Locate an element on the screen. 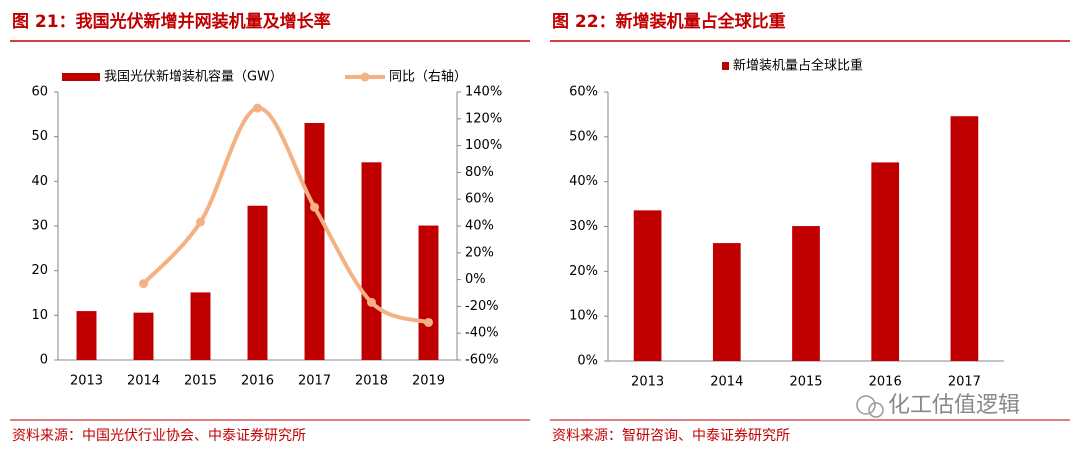 This screenshot has width=1080, height=453. y2-tick-label: 20% is located at coordinates (479, 252).